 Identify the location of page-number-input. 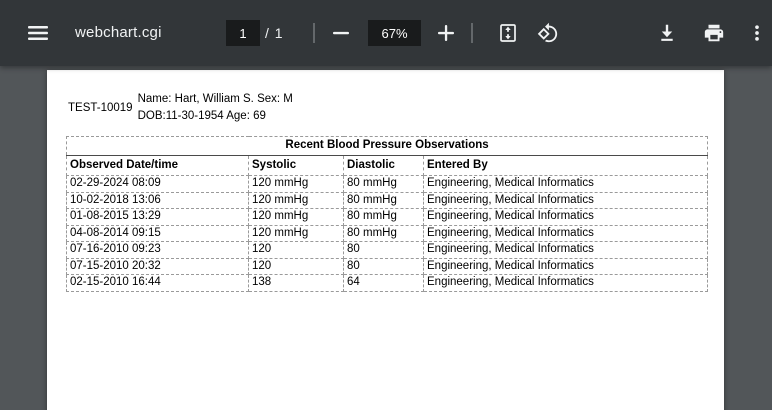
(243, 33).